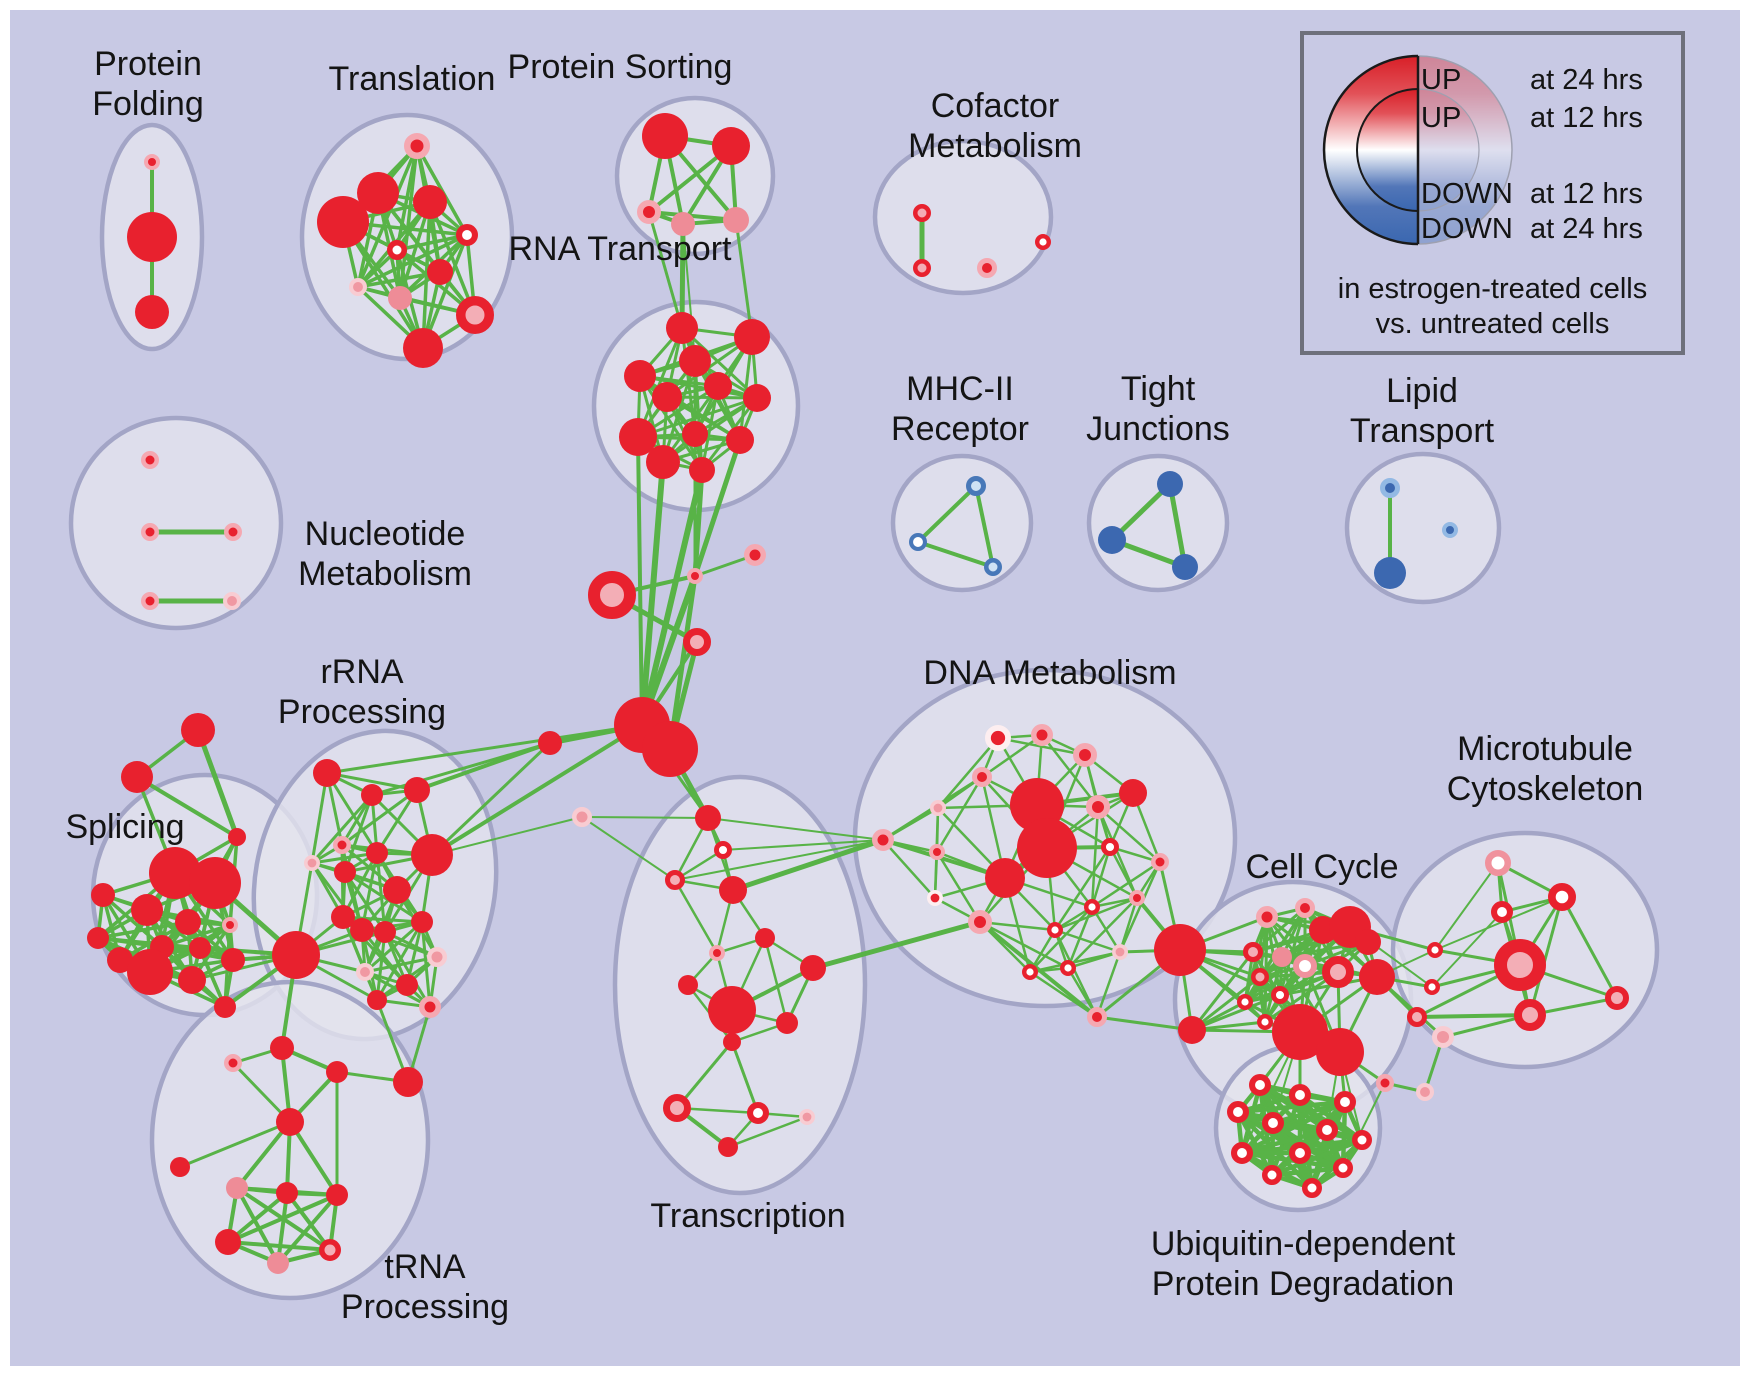  I want to click on node-tx7, so click(688, 985).